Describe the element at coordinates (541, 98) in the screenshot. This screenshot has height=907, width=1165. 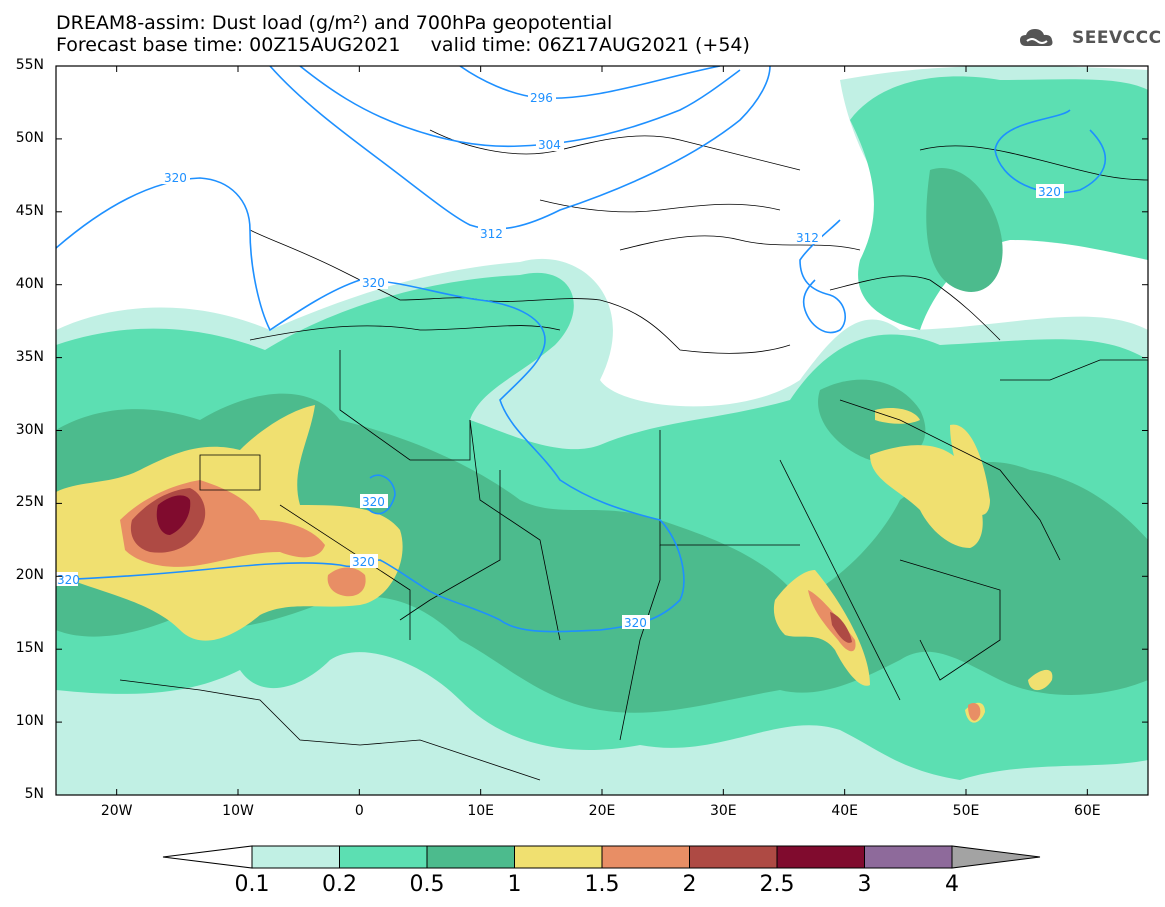
I see `contour-label-296: 296` at that location.